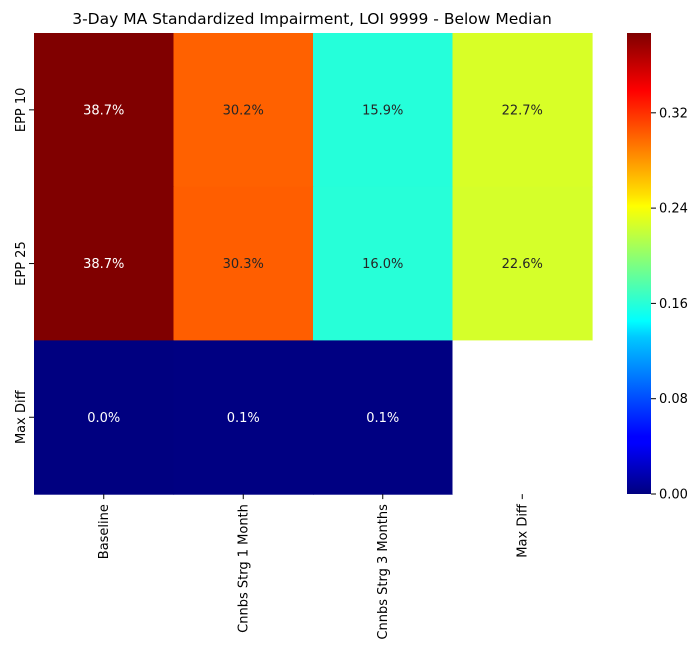 This screenshot has width=700, height=658. I want to click on cell-value-label: 30.2%, so click(243, 110).